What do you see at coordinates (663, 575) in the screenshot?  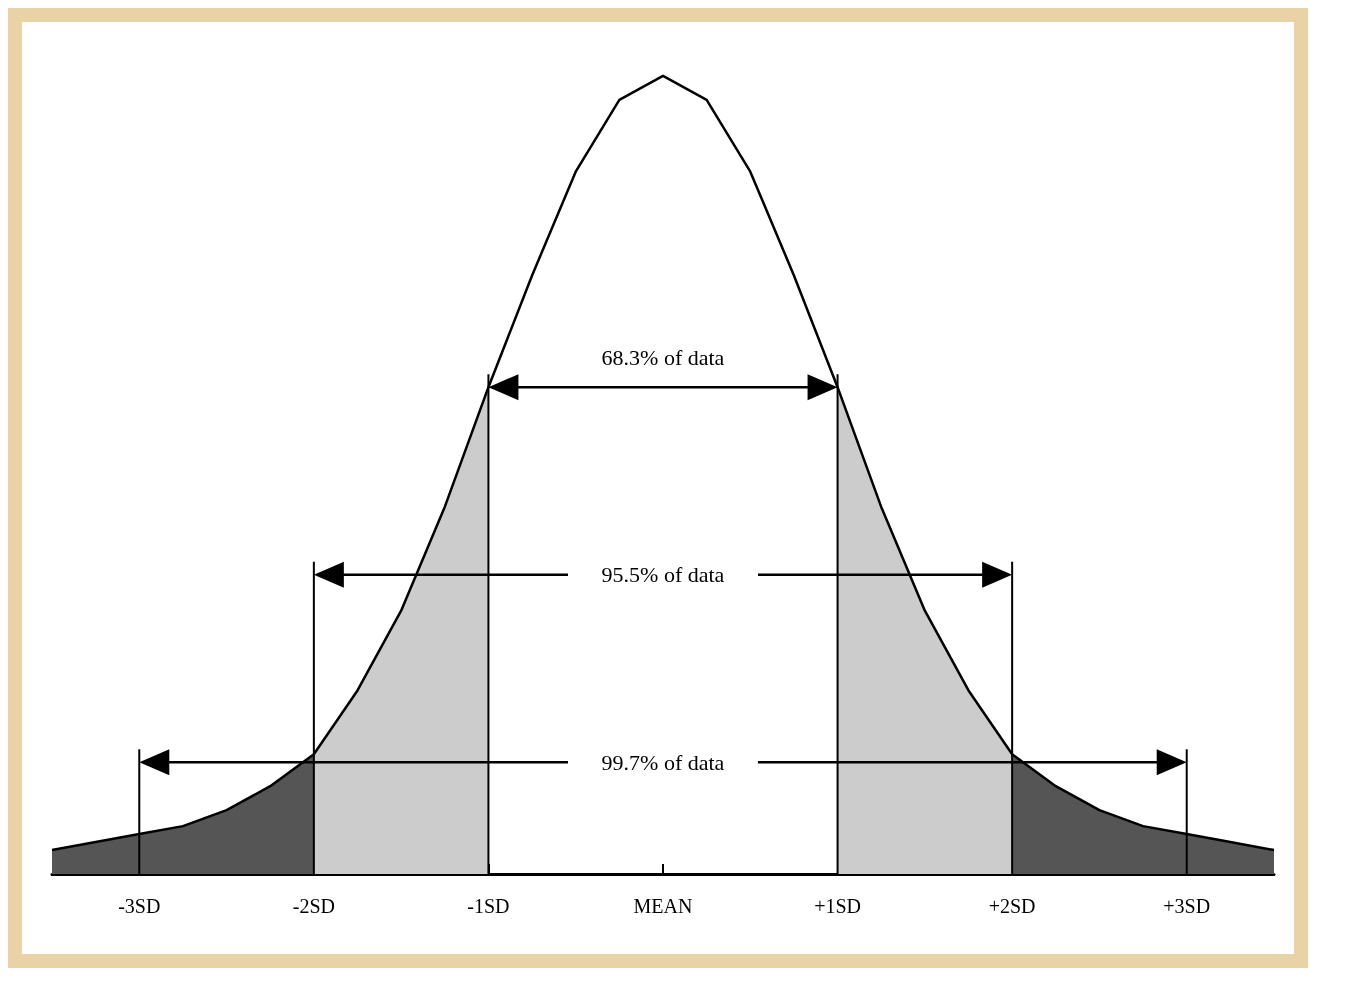 I see `annotation: 95.5% of data` at bounding box center [663, 575].